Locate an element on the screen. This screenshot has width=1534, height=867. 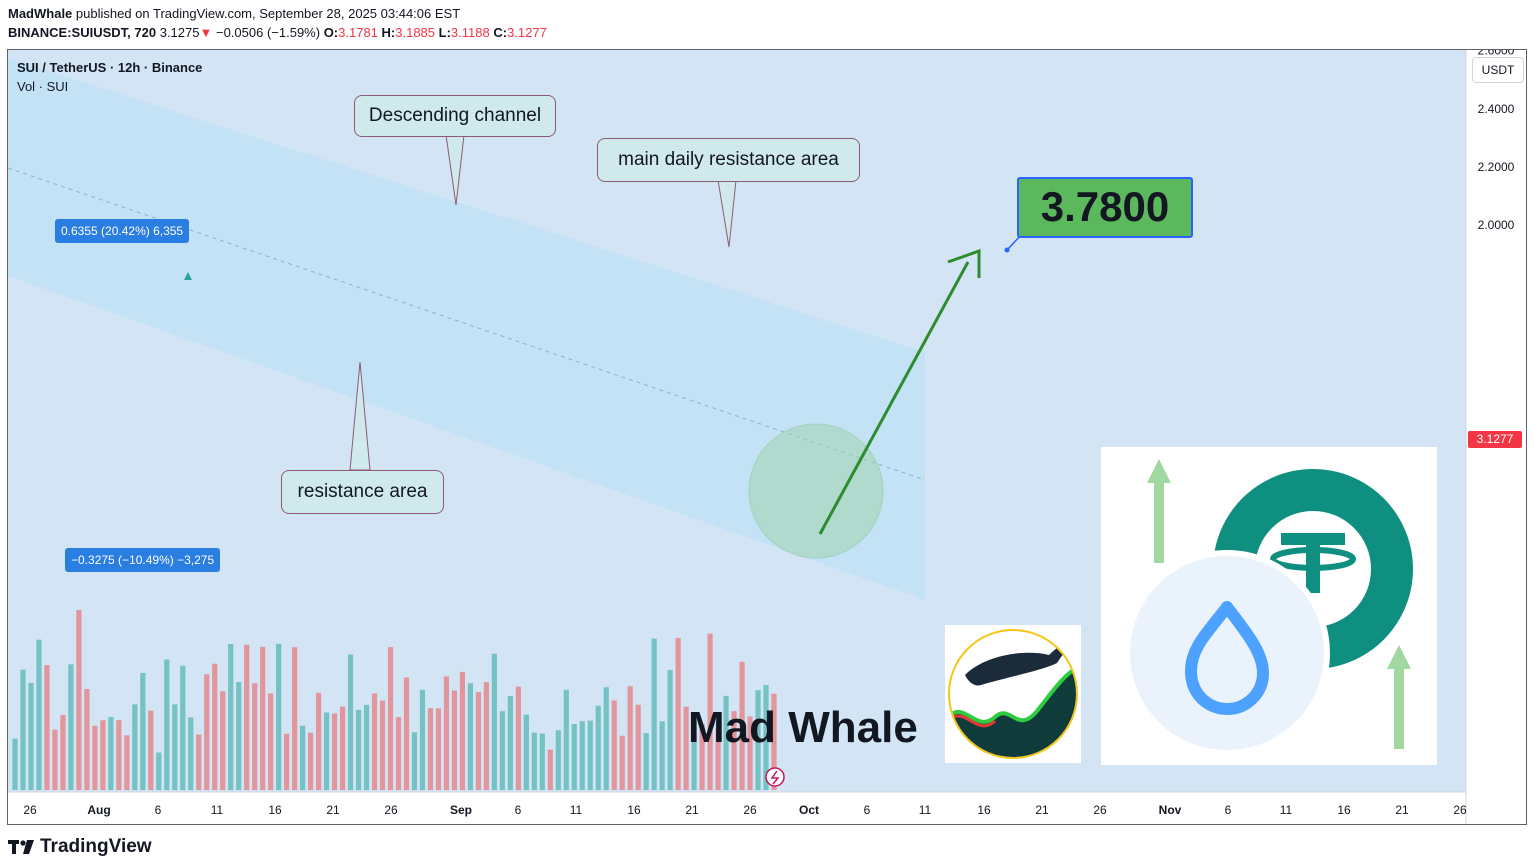
descending-channel-label: Descending channel is located at coordinates (455, 116).